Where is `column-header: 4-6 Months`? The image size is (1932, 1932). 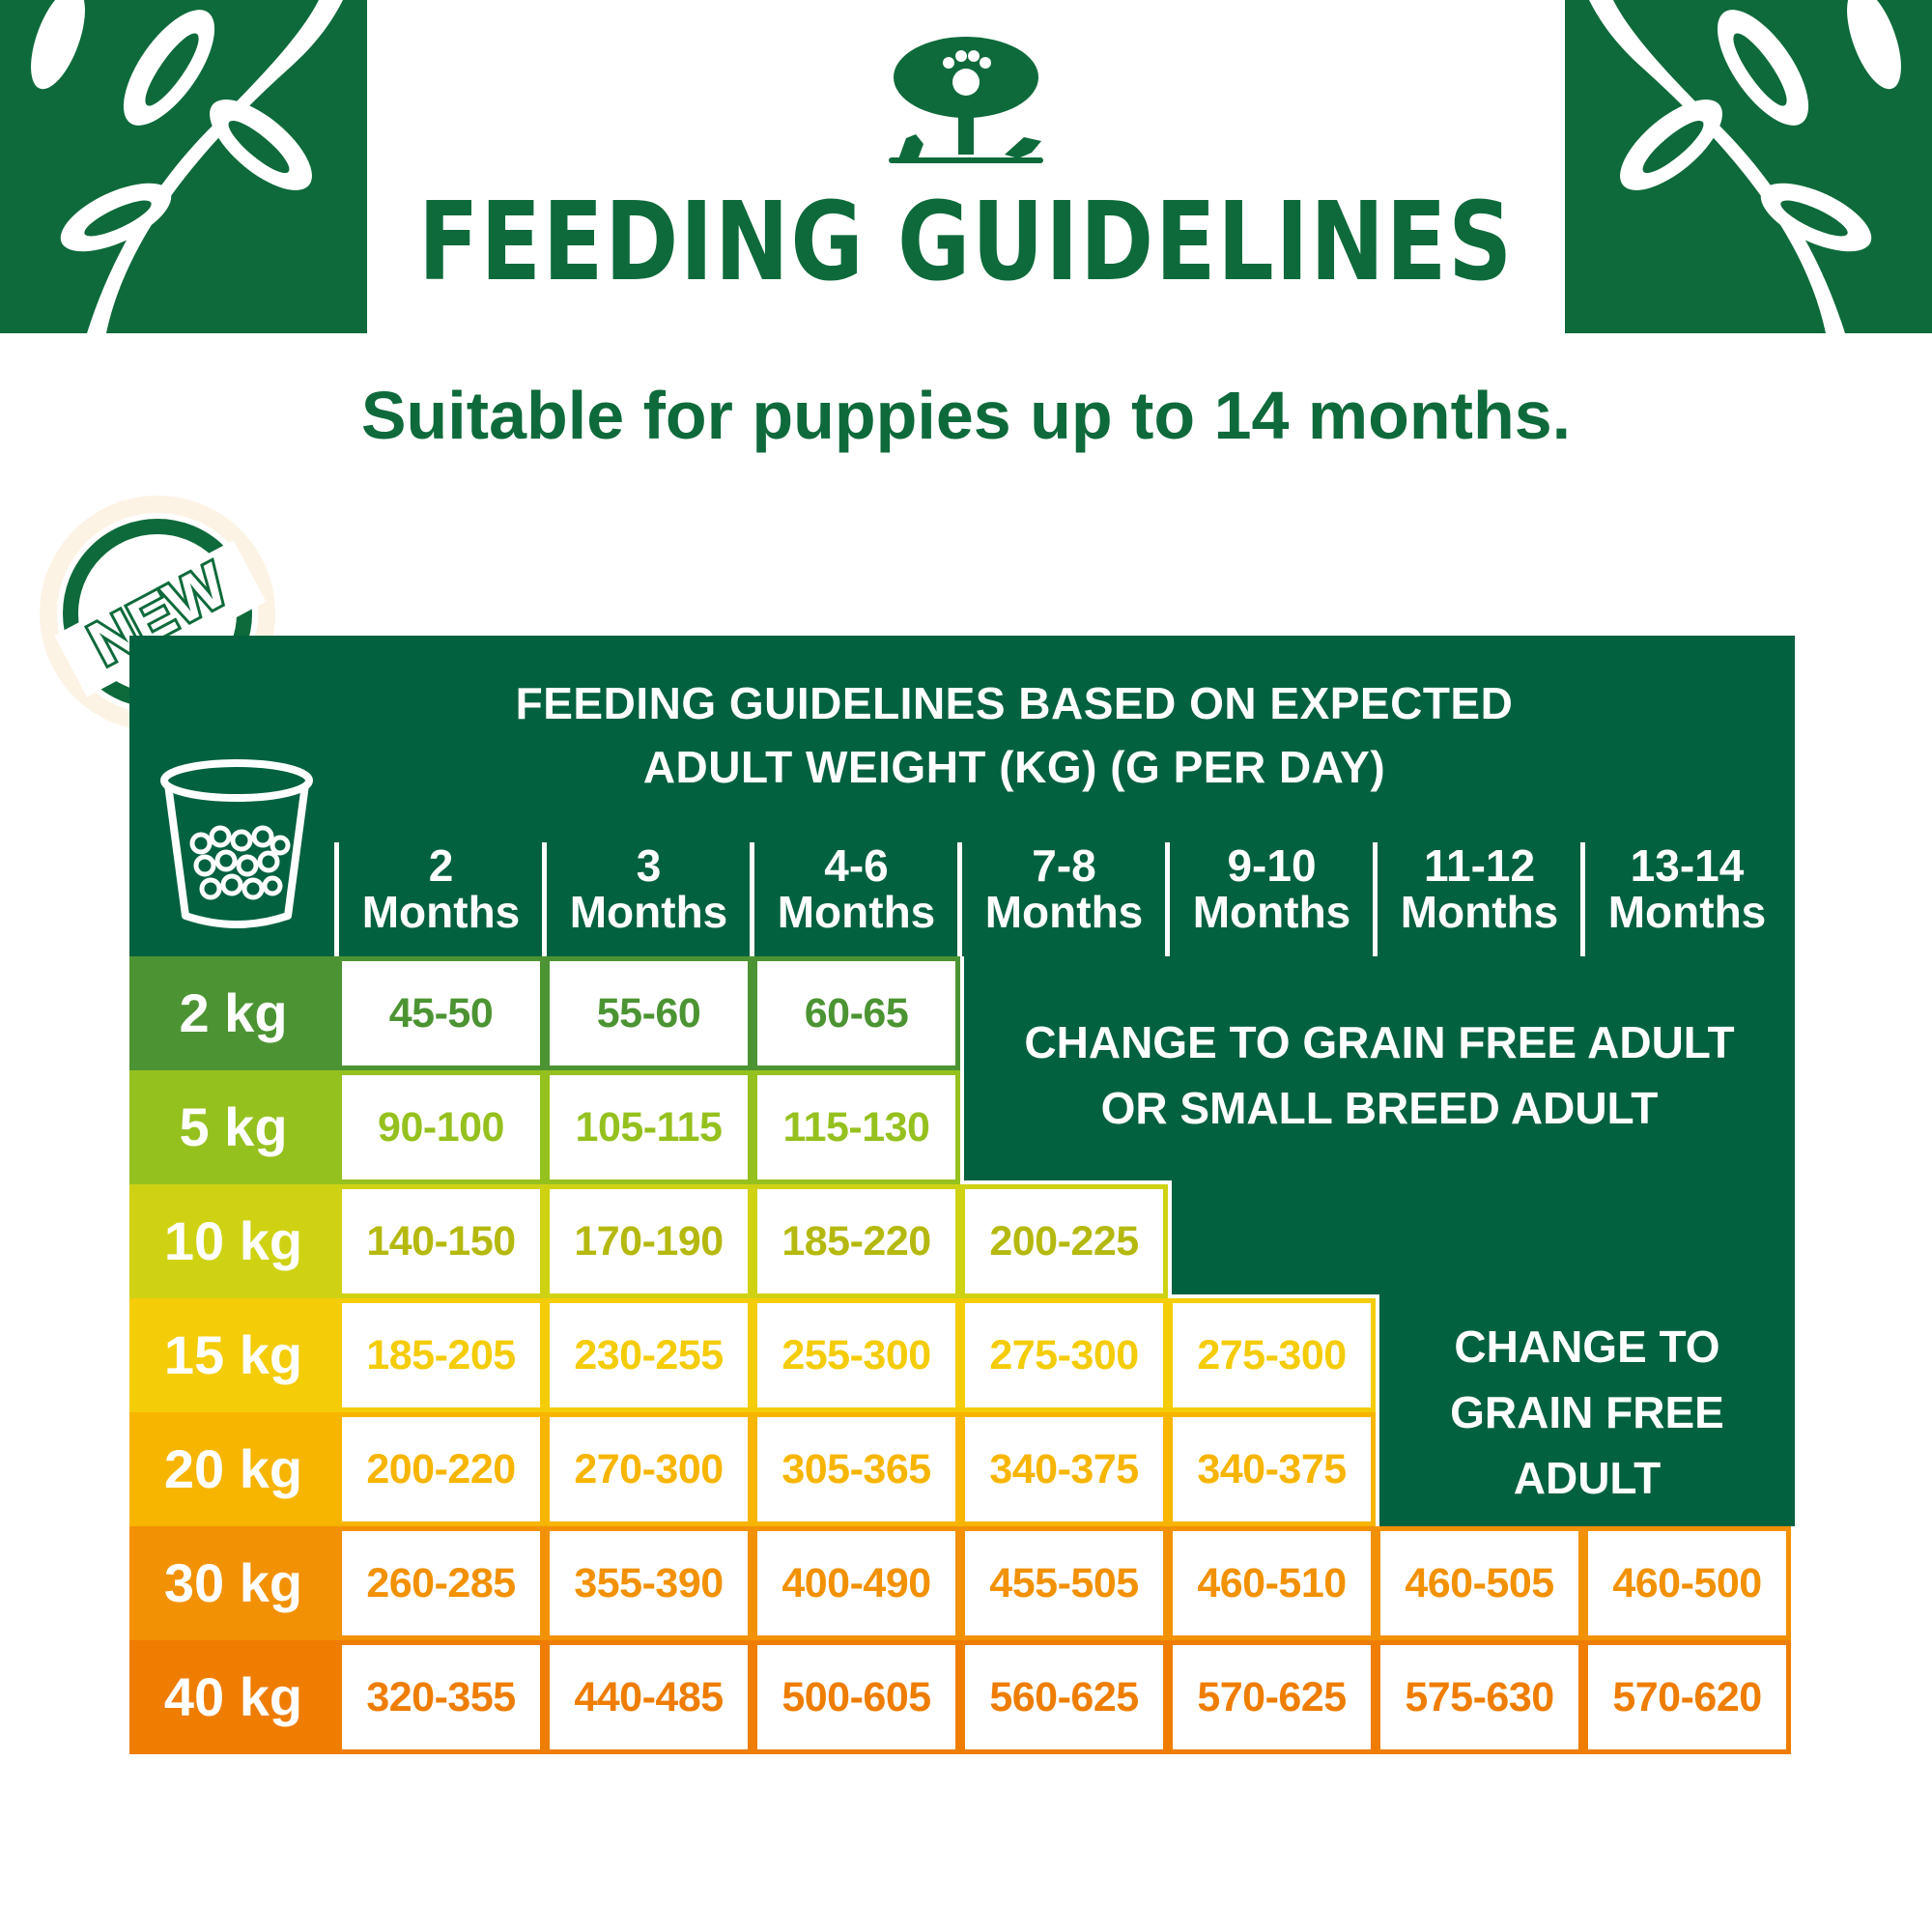
column-header: 4-6 Months is located at coordinates (856, 888).